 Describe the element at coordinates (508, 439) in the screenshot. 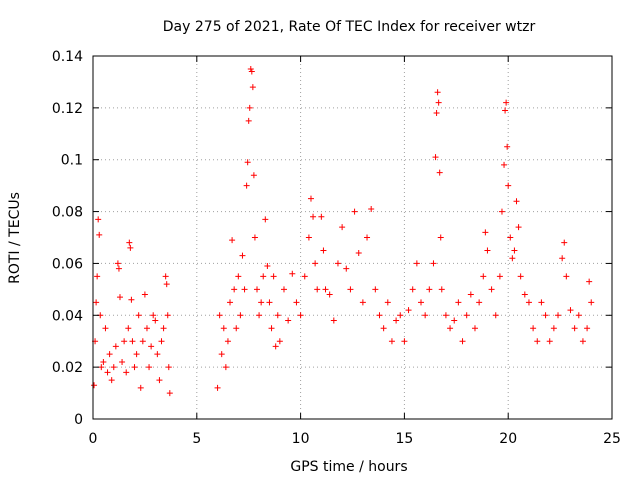

I see `x-tick-label: 20` at that location.